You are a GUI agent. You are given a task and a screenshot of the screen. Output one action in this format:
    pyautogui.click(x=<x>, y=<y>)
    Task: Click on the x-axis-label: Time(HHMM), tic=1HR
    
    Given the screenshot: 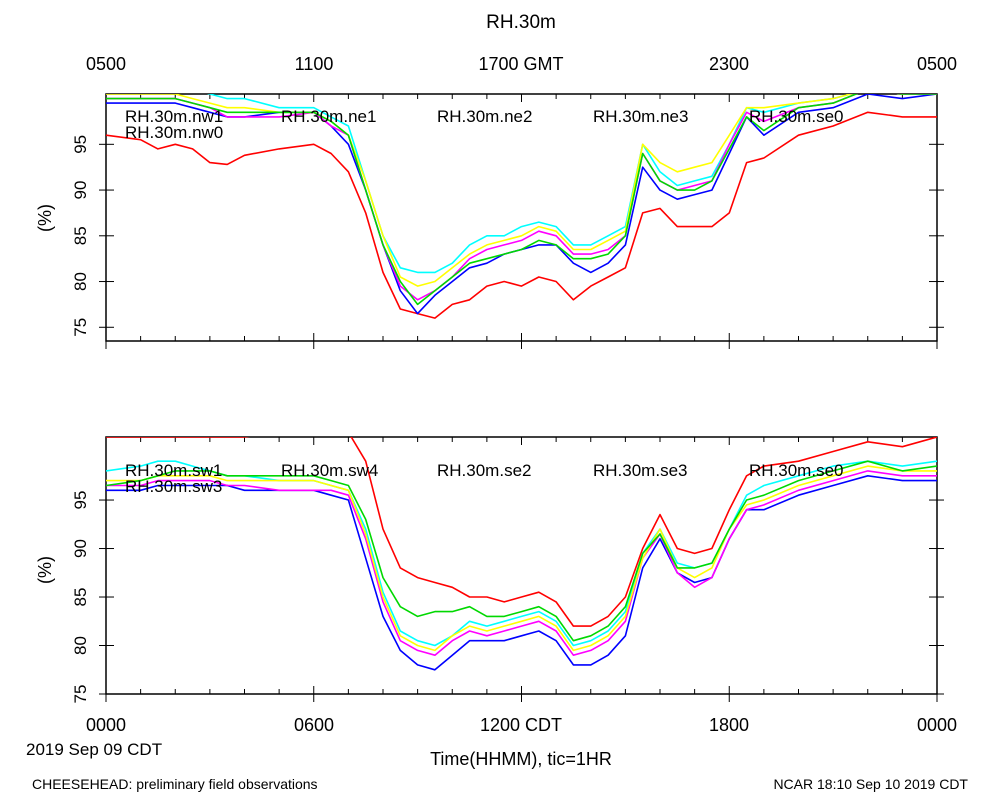 What is the action you would take?
    pyautogui.click(x=521, y=759)
    